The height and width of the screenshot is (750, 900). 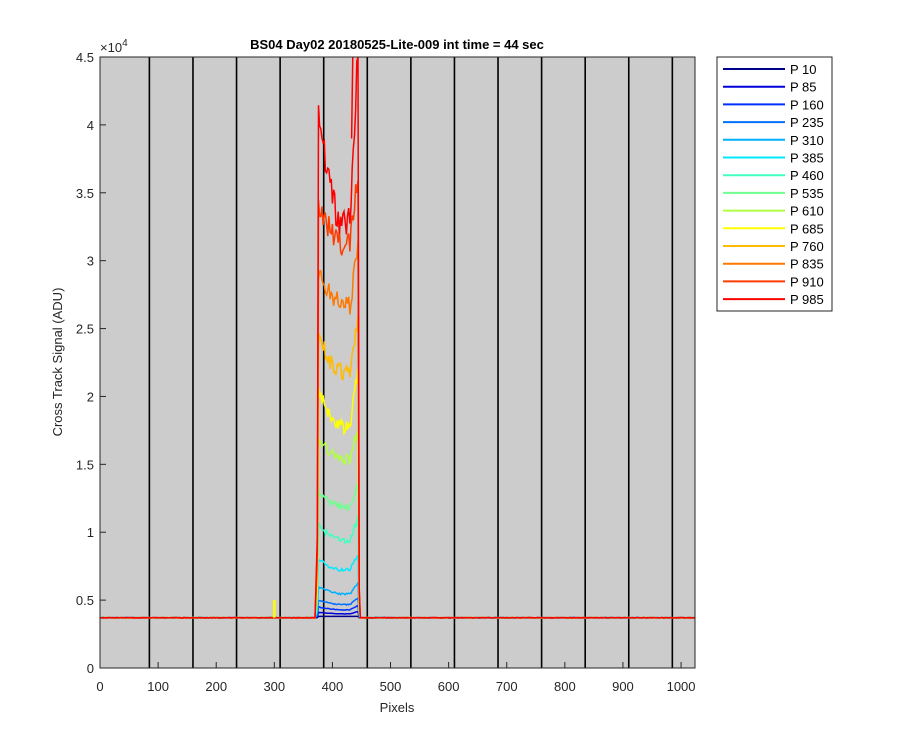 What do you see at coordinates (807, 281) in the screenshot?
I see `legend-label: P 910` at bounding box center [807, 281].